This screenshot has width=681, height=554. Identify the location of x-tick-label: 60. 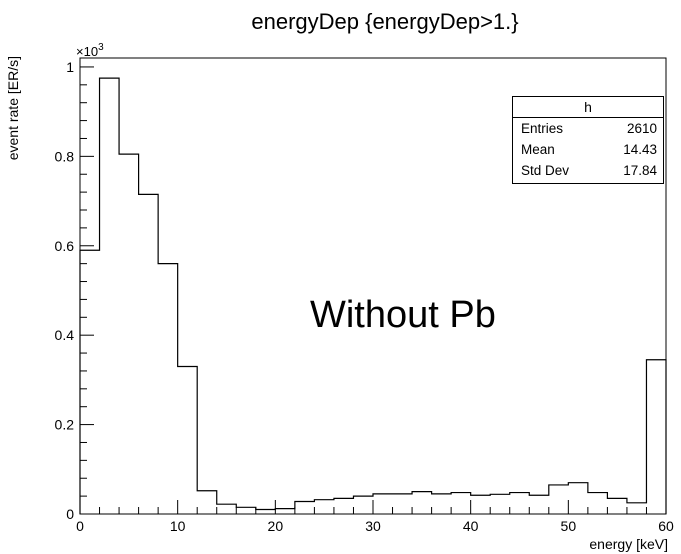
(666, 526).